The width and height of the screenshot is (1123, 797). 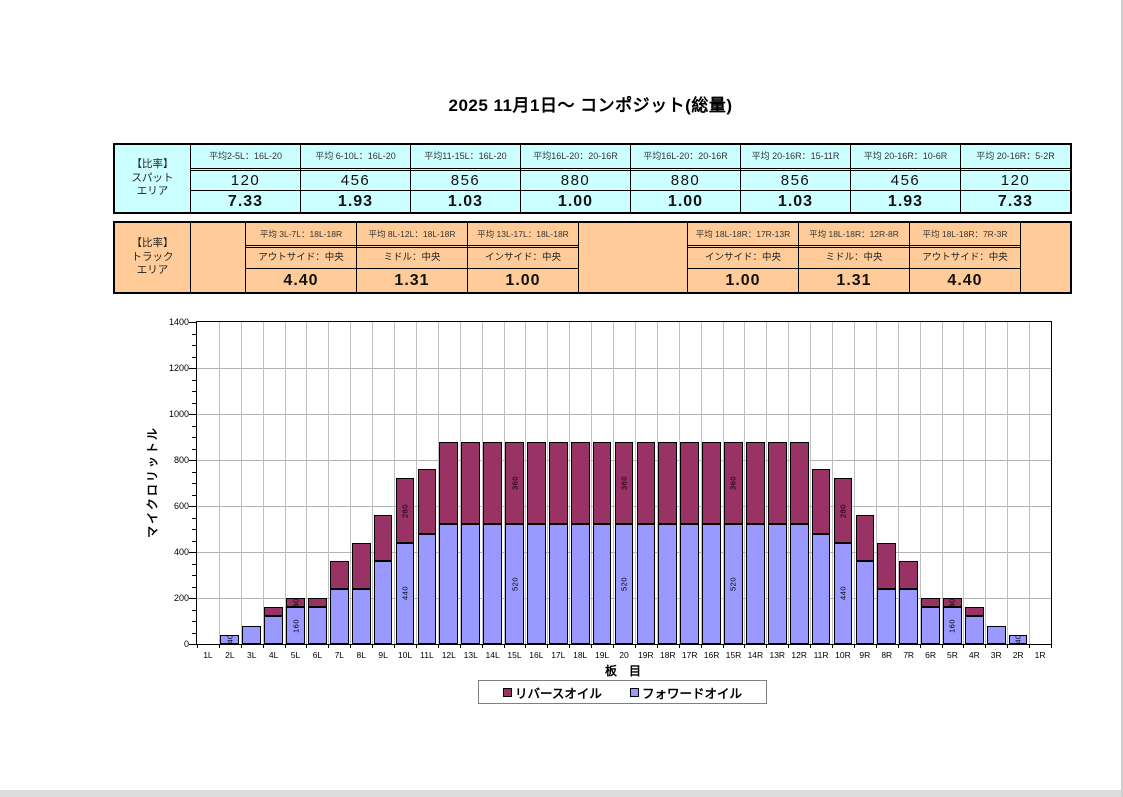 What do you see at coordinates (755, 655) in the screenshot?
I see `x-tick-label: 14R` at bounding box center [755, 655].